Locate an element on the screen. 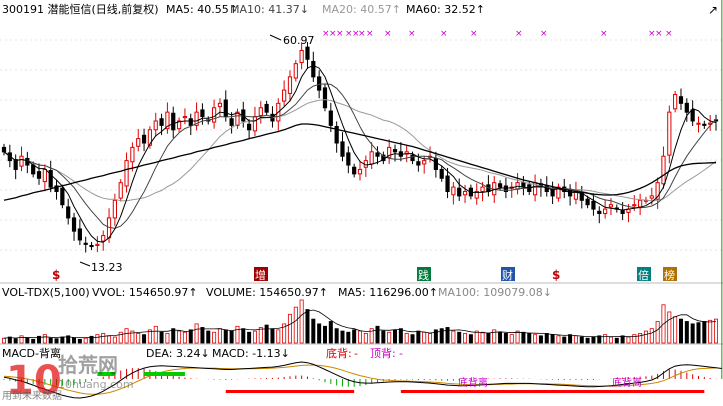 This screenshot has height=406, width=723. volume-ma5-readout: MA5: 116296.00↑ is located at coordinates (388, 292).